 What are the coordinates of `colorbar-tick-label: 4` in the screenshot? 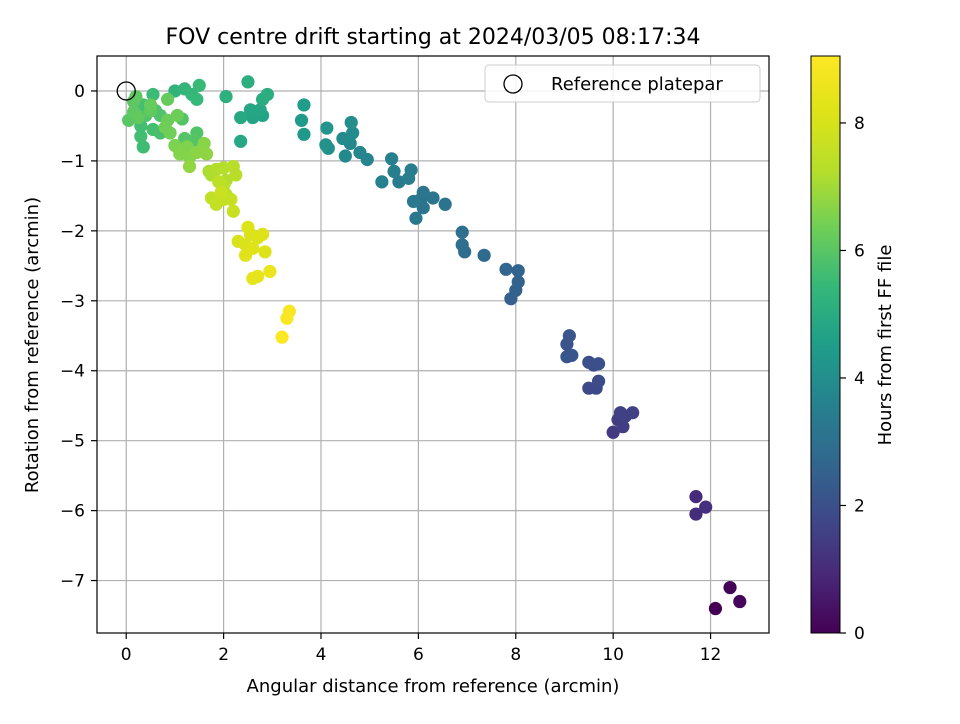 It's located at (859, 379).